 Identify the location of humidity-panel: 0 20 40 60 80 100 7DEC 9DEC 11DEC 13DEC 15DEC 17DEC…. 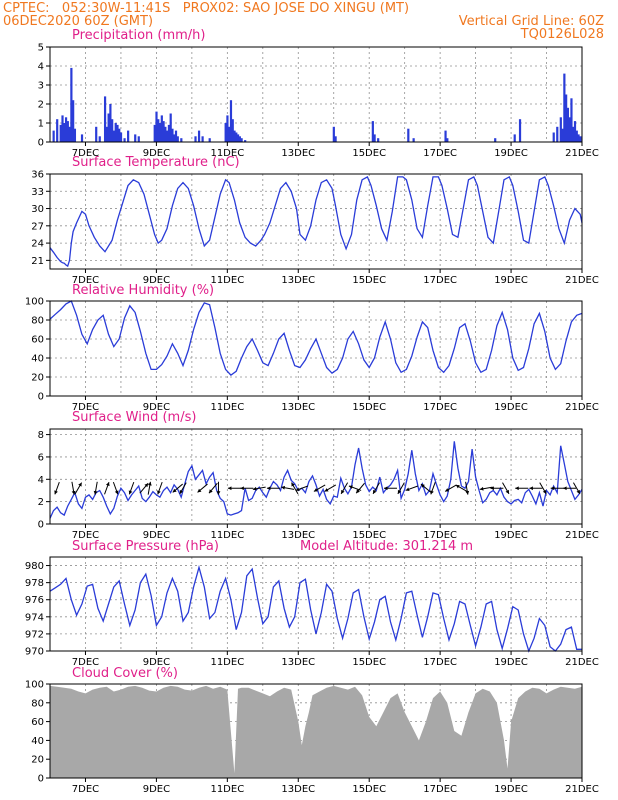
(312, 355).